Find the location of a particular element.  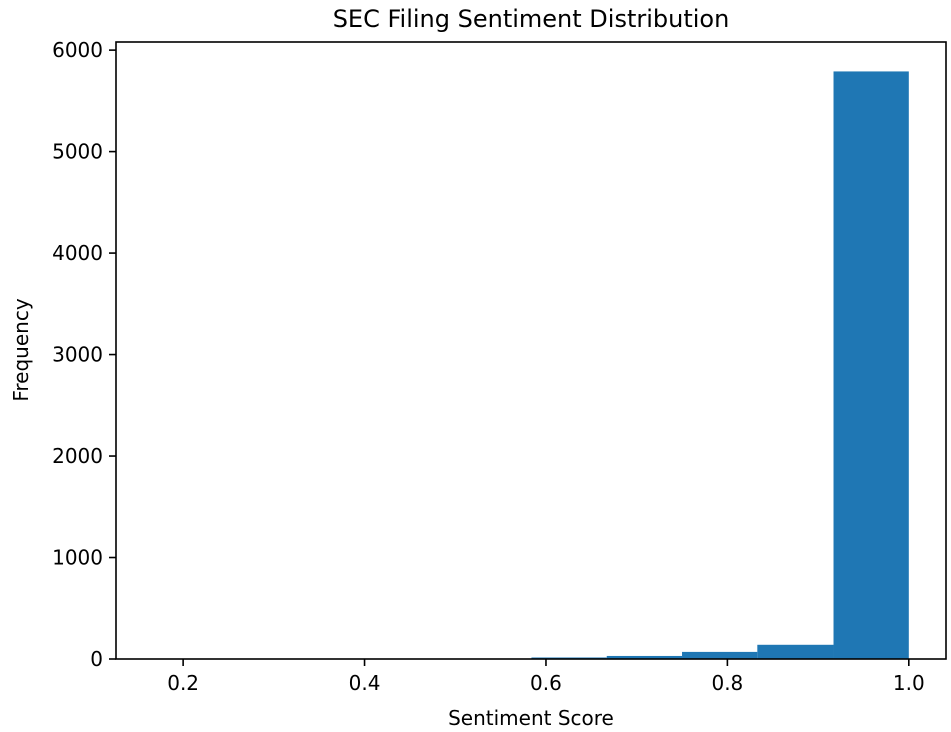

y-tick-label: 6000 is located at coordinates (77, 50).